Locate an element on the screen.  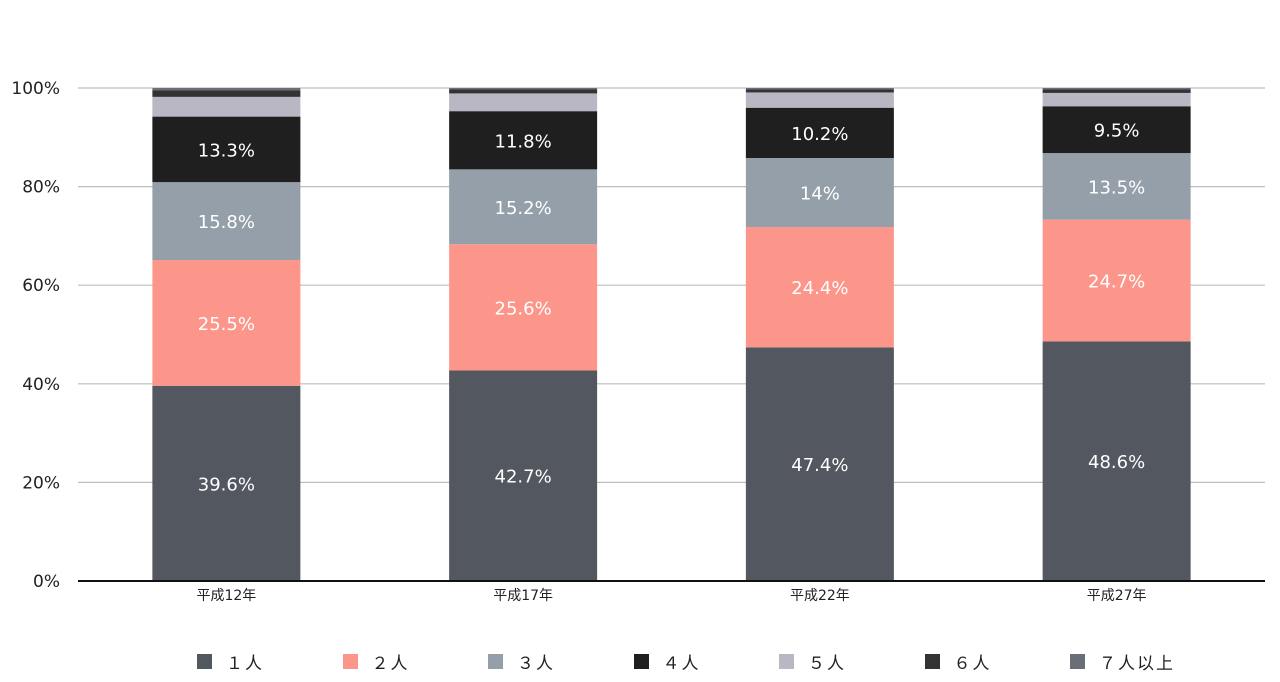
legend-item: ５人 is located at coordinates (812, 661).